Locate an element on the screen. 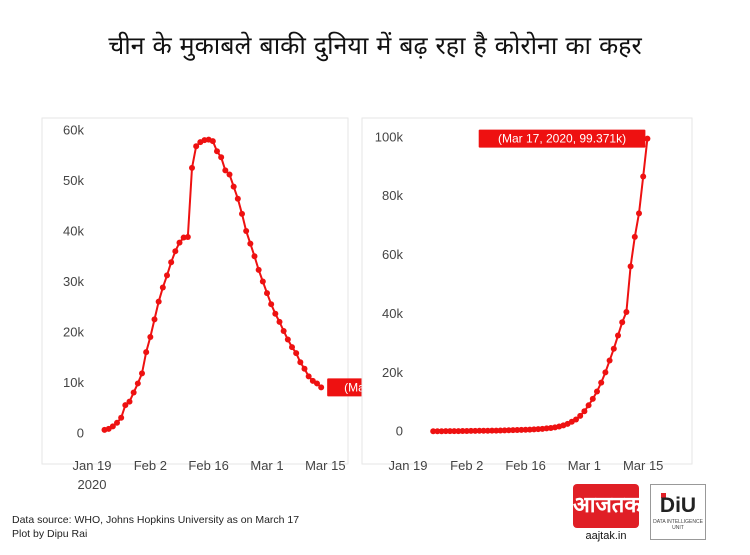 The image size is (750, 555). diu-logo: DiU DATA INTELLIGENCE UNIT is located at coordinates (678, 512).